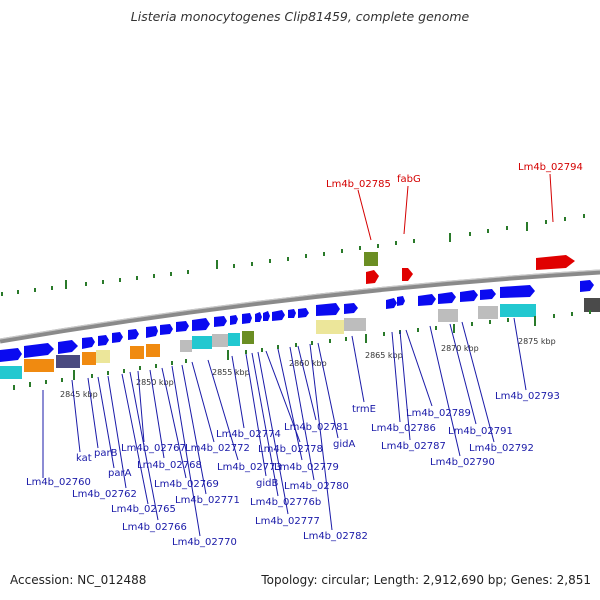 Image resolution: width=600 pixels, height=600 pixels. What do you see at coordinates (106, 453) in the screenshot?
I see `gene-label-parB: parB` at bounding box center [106, 453].